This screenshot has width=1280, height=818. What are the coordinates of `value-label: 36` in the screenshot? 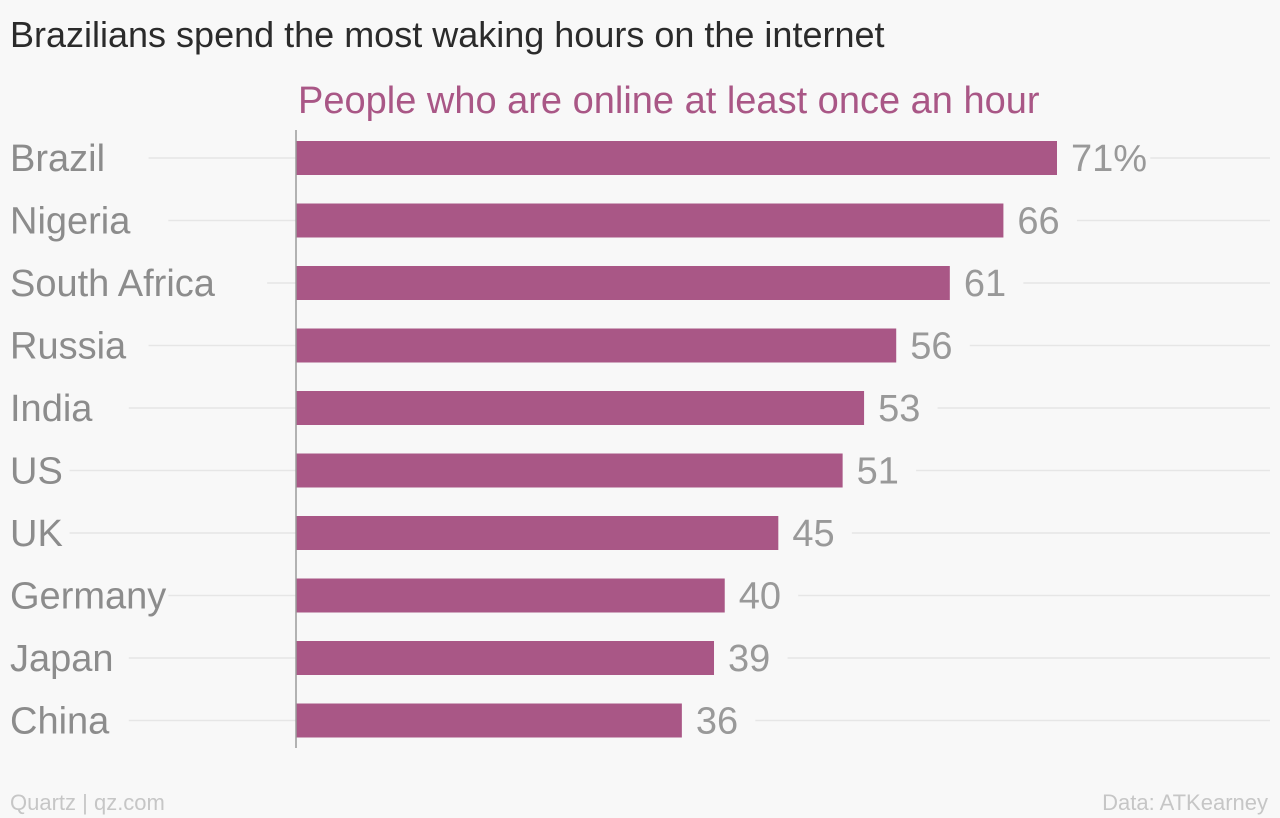 It's located at (717, 722).